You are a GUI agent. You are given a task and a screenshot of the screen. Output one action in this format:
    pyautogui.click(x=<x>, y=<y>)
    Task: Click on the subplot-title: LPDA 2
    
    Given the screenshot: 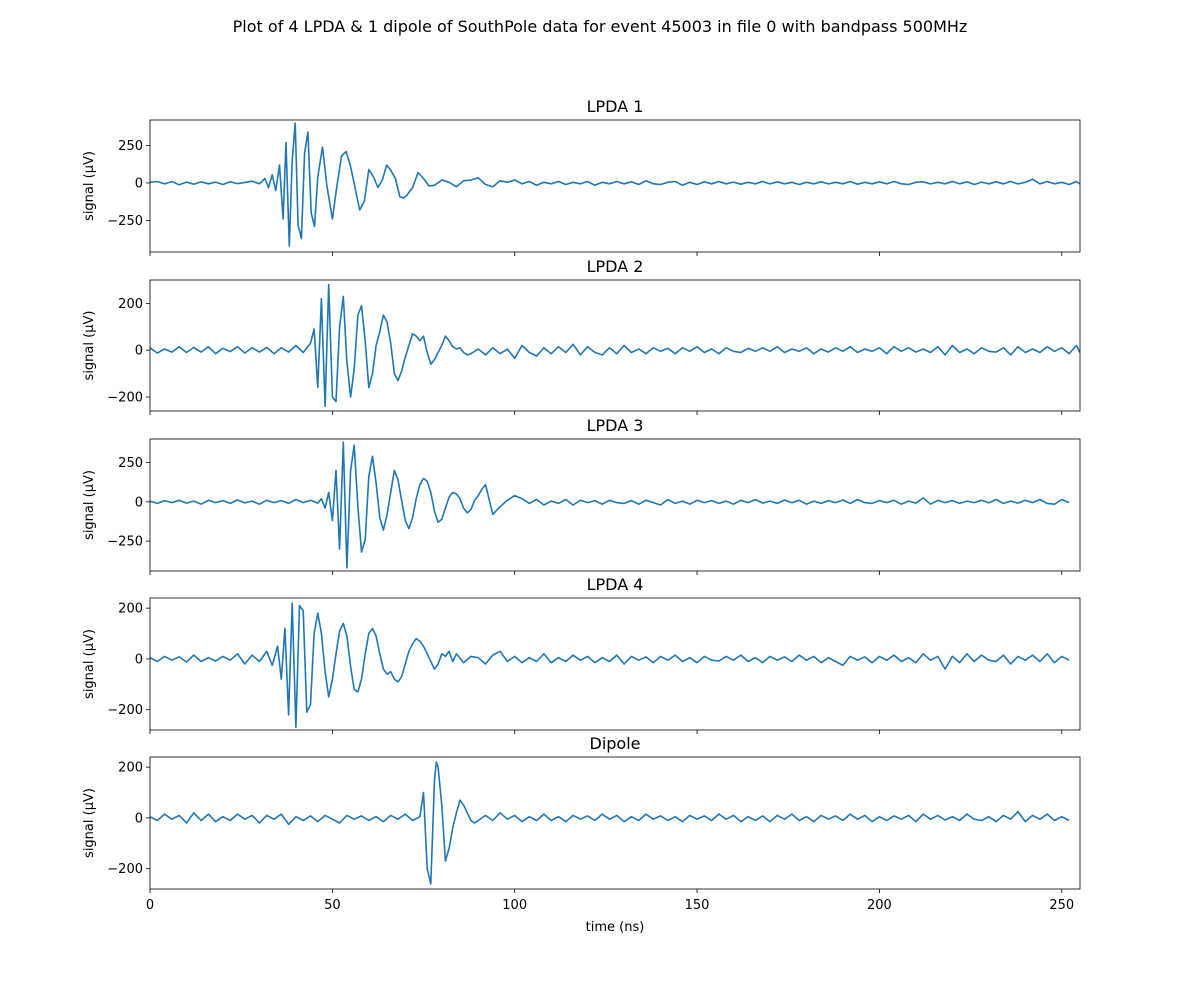 What is the action you would take?
    pyautogui.click(x=615, y=266)
    